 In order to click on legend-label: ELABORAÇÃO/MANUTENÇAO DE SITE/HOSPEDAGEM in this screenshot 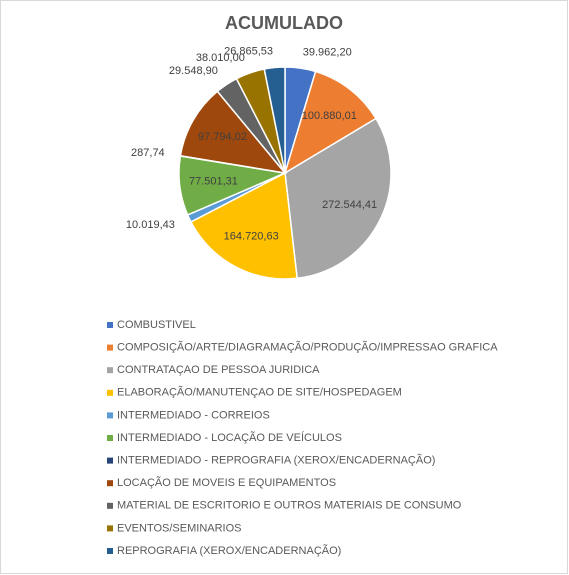, I will do `click(259, 392)`.